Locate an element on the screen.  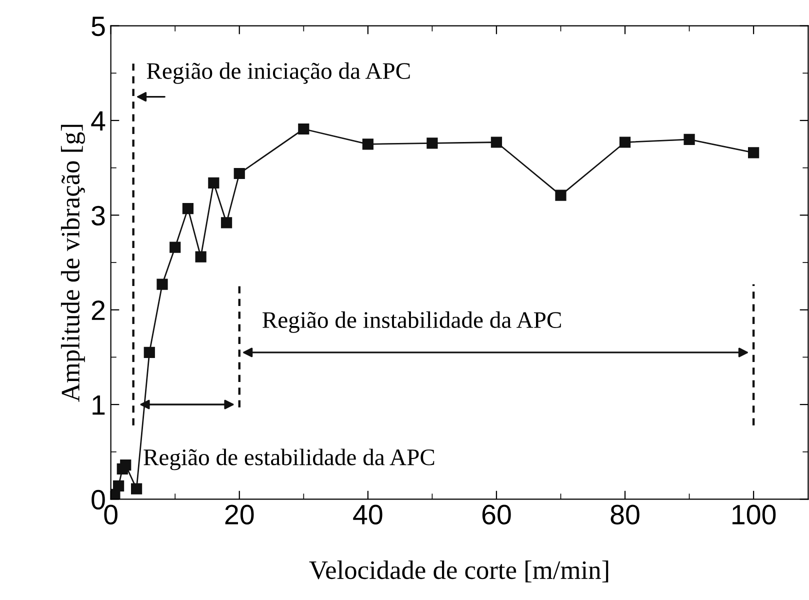
annotation: Região de instabilidade da APC is located at coordinates (411, 322).